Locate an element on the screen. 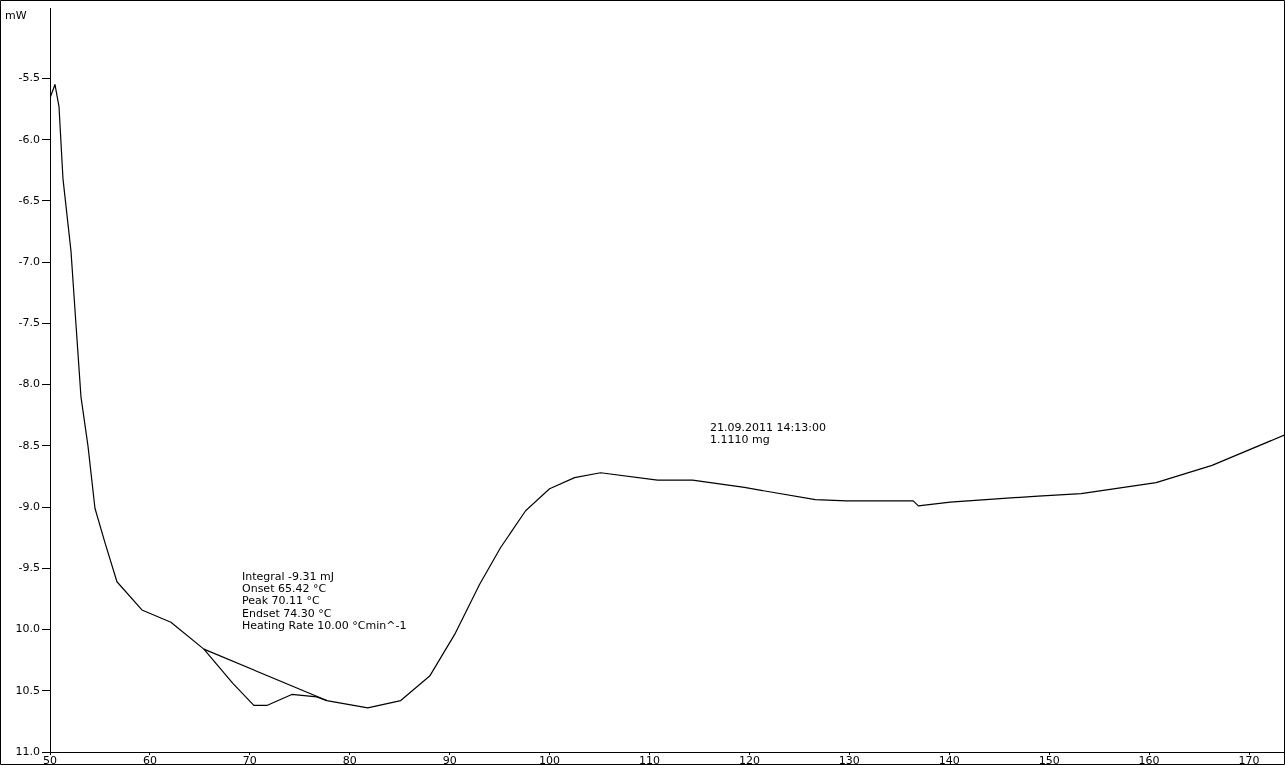 The image size is (1285, 765). y-tick-label: -5.5 is located at coordinates (29, 78).